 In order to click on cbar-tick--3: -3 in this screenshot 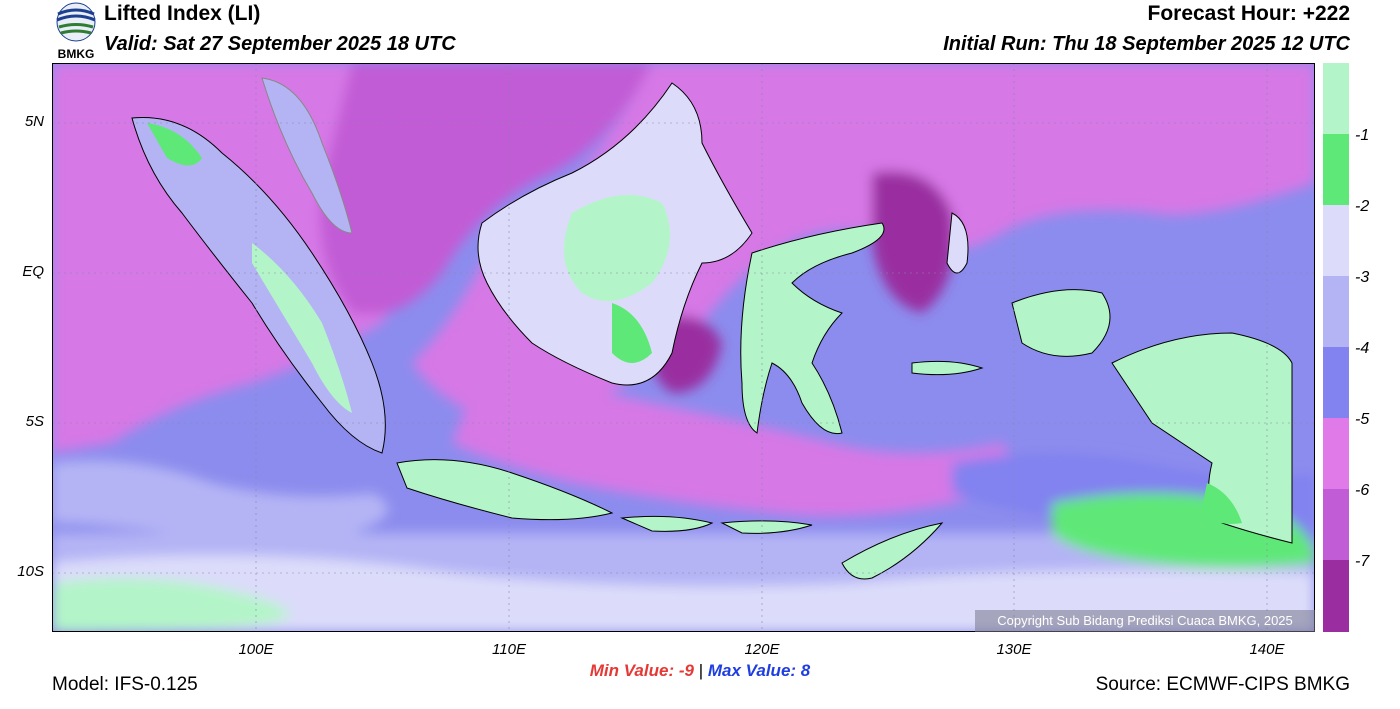, I will do `click(1362, 277)`.